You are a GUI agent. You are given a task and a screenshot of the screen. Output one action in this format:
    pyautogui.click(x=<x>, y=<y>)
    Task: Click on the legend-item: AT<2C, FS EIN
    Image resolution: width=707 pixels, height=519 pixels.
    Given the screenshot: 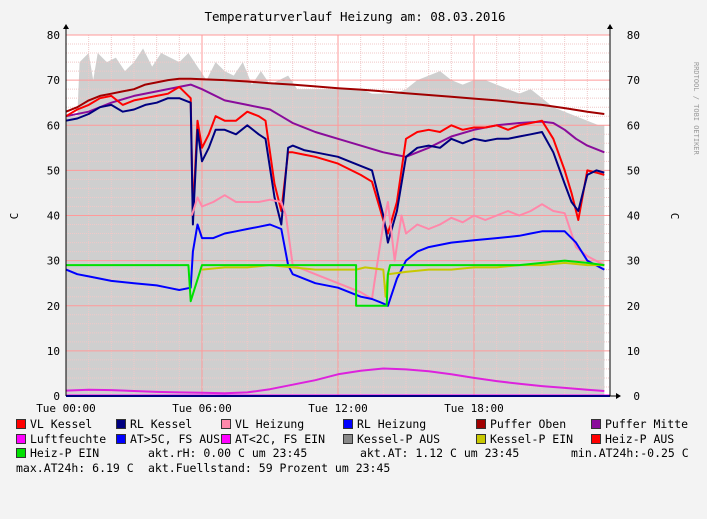 What is the action you would take?
    pyautogui.click(x=273, y=439)
    